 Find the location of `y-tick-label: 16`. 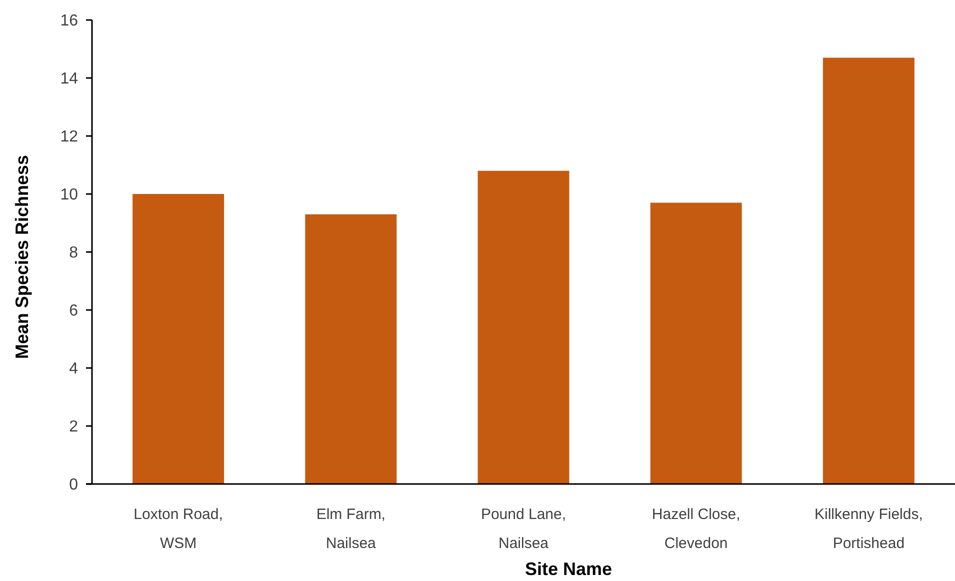

y-tick-label: 16 is located at coordinates (69, 21).